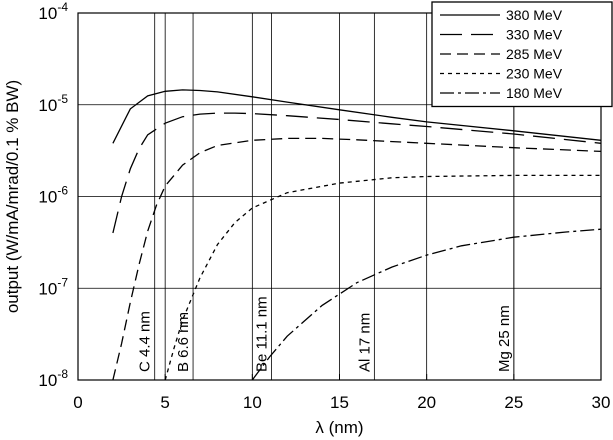 This screenshot has height=440, width=613. I want to click on series-line, so click(357, 116).